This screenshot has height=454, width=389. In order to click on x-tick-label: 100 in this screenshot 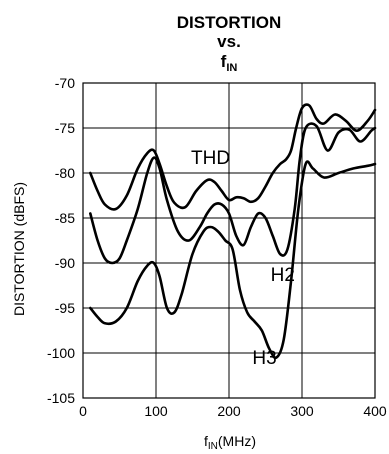, I will do `click(156, 411)`.